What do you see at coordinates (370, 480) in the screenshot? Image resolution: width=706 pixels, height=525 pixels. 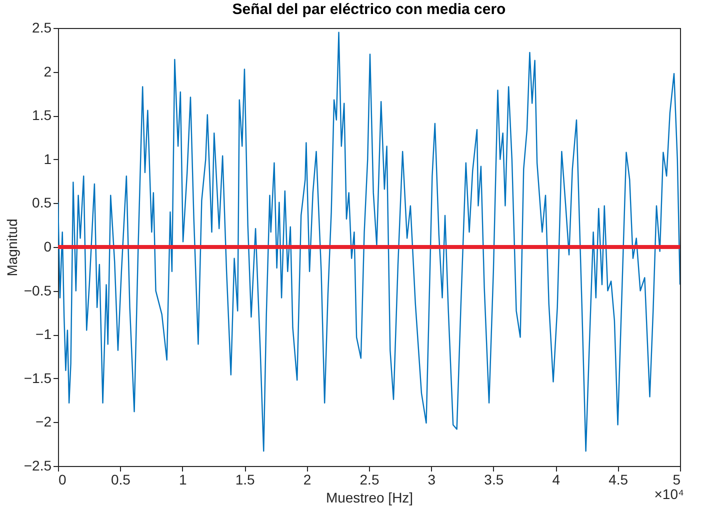 I see `x-tick-label: 2.5` at bounding box center [370, 480].